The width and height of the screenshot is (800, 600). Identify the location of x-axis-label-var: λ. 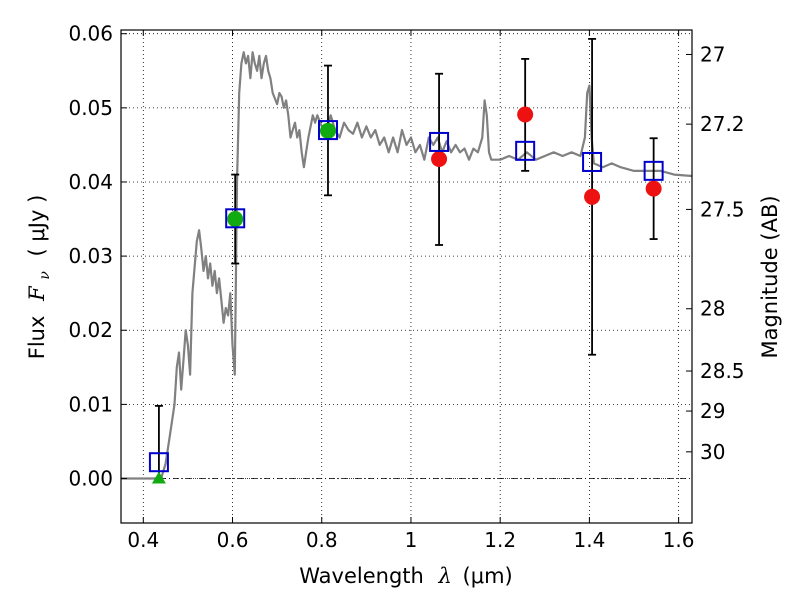
(445, 576).